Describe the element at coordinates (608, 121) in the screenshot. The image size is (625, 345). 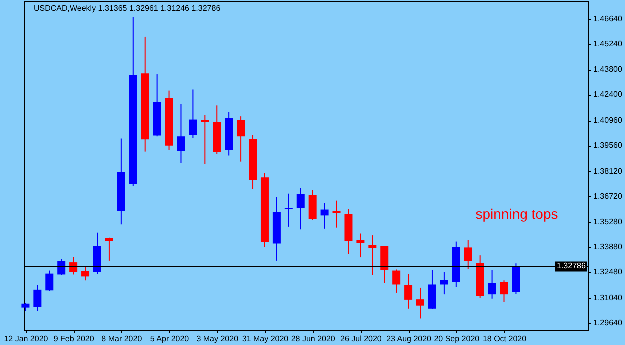
I see `y-tick-label: 1.40960` at that location.